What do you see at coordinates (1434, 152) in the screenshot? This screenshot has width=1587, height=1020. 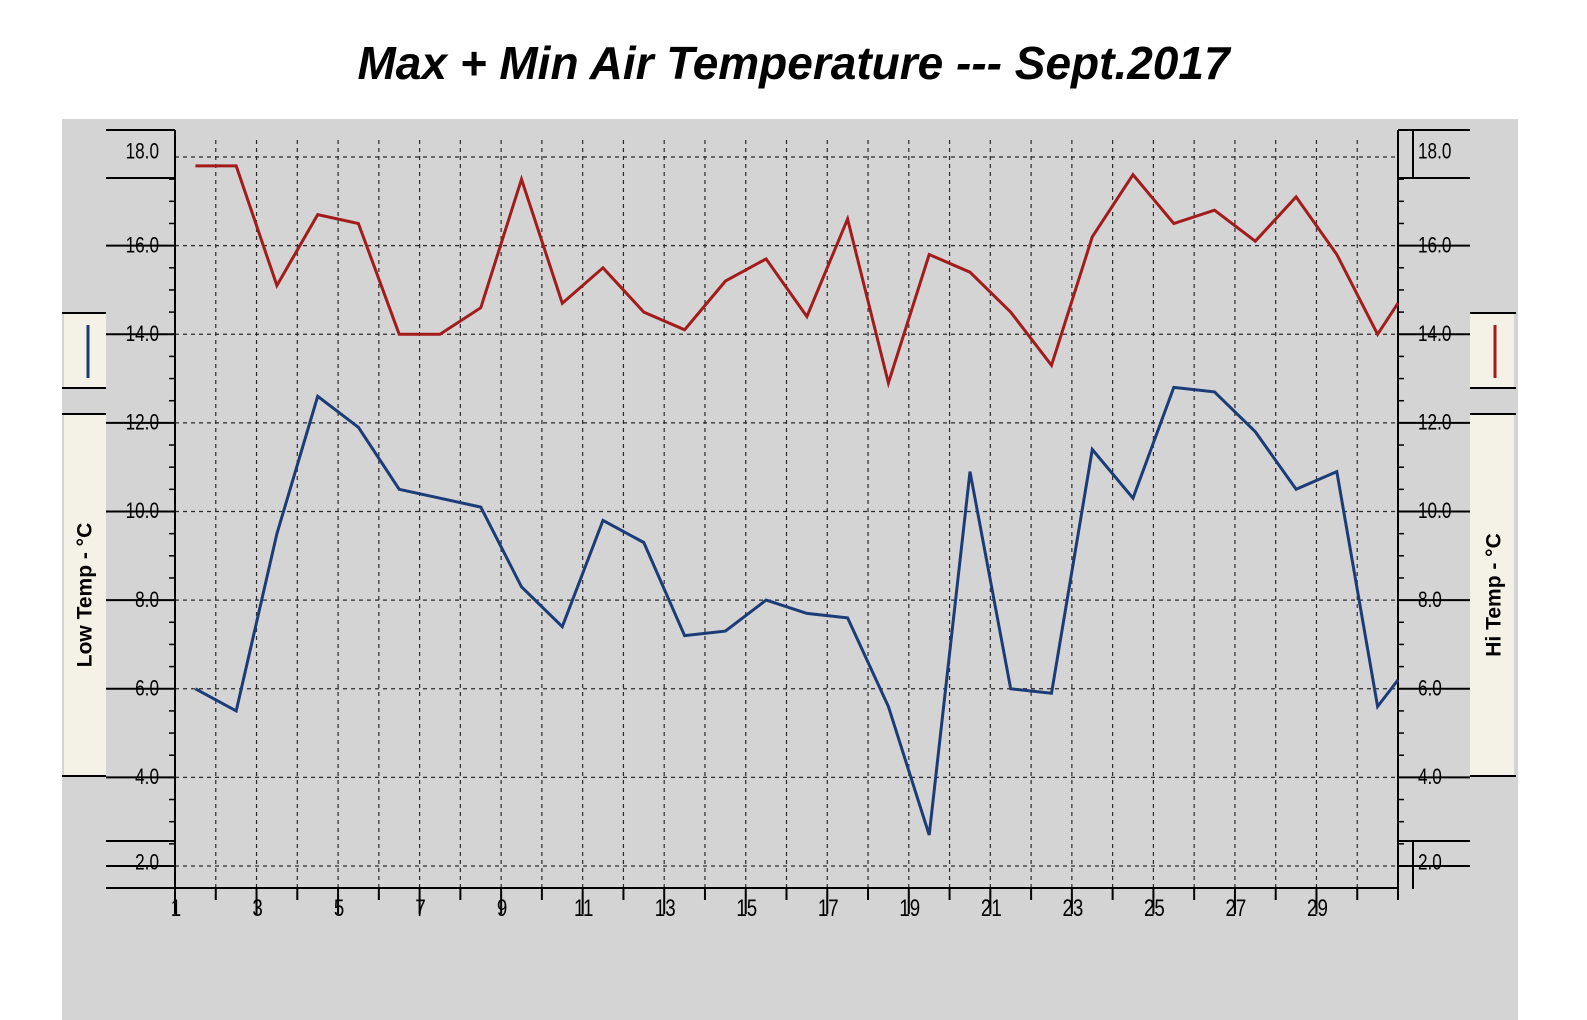 I see `y-tick-label-right: 18.0` at bounding box center [1434, 152].